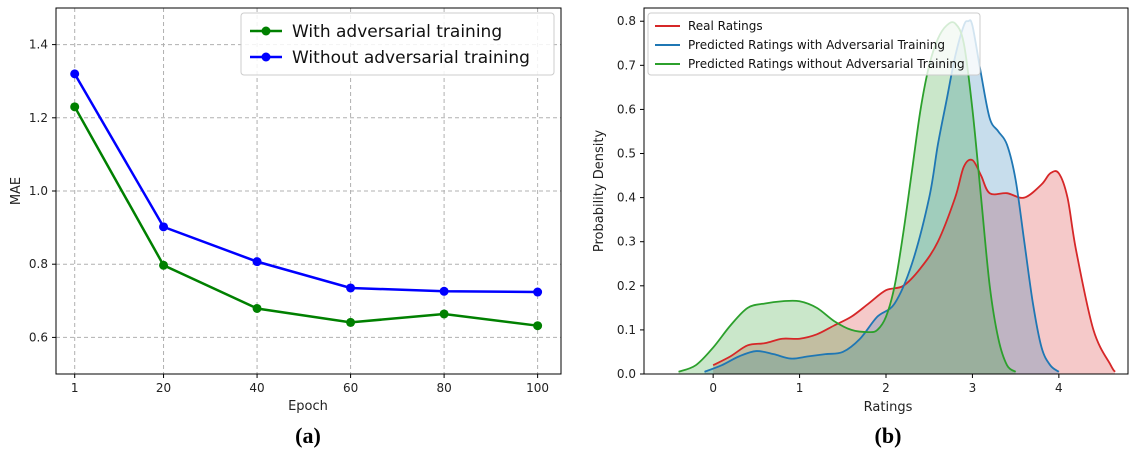 Image resolution: width=1137 pixels, height=452 pixels. What do you see at coordinates (626, 330) in the screenshot?
I see `chart-b-ytick-label: 0.1` at bounding box center [626, 330].